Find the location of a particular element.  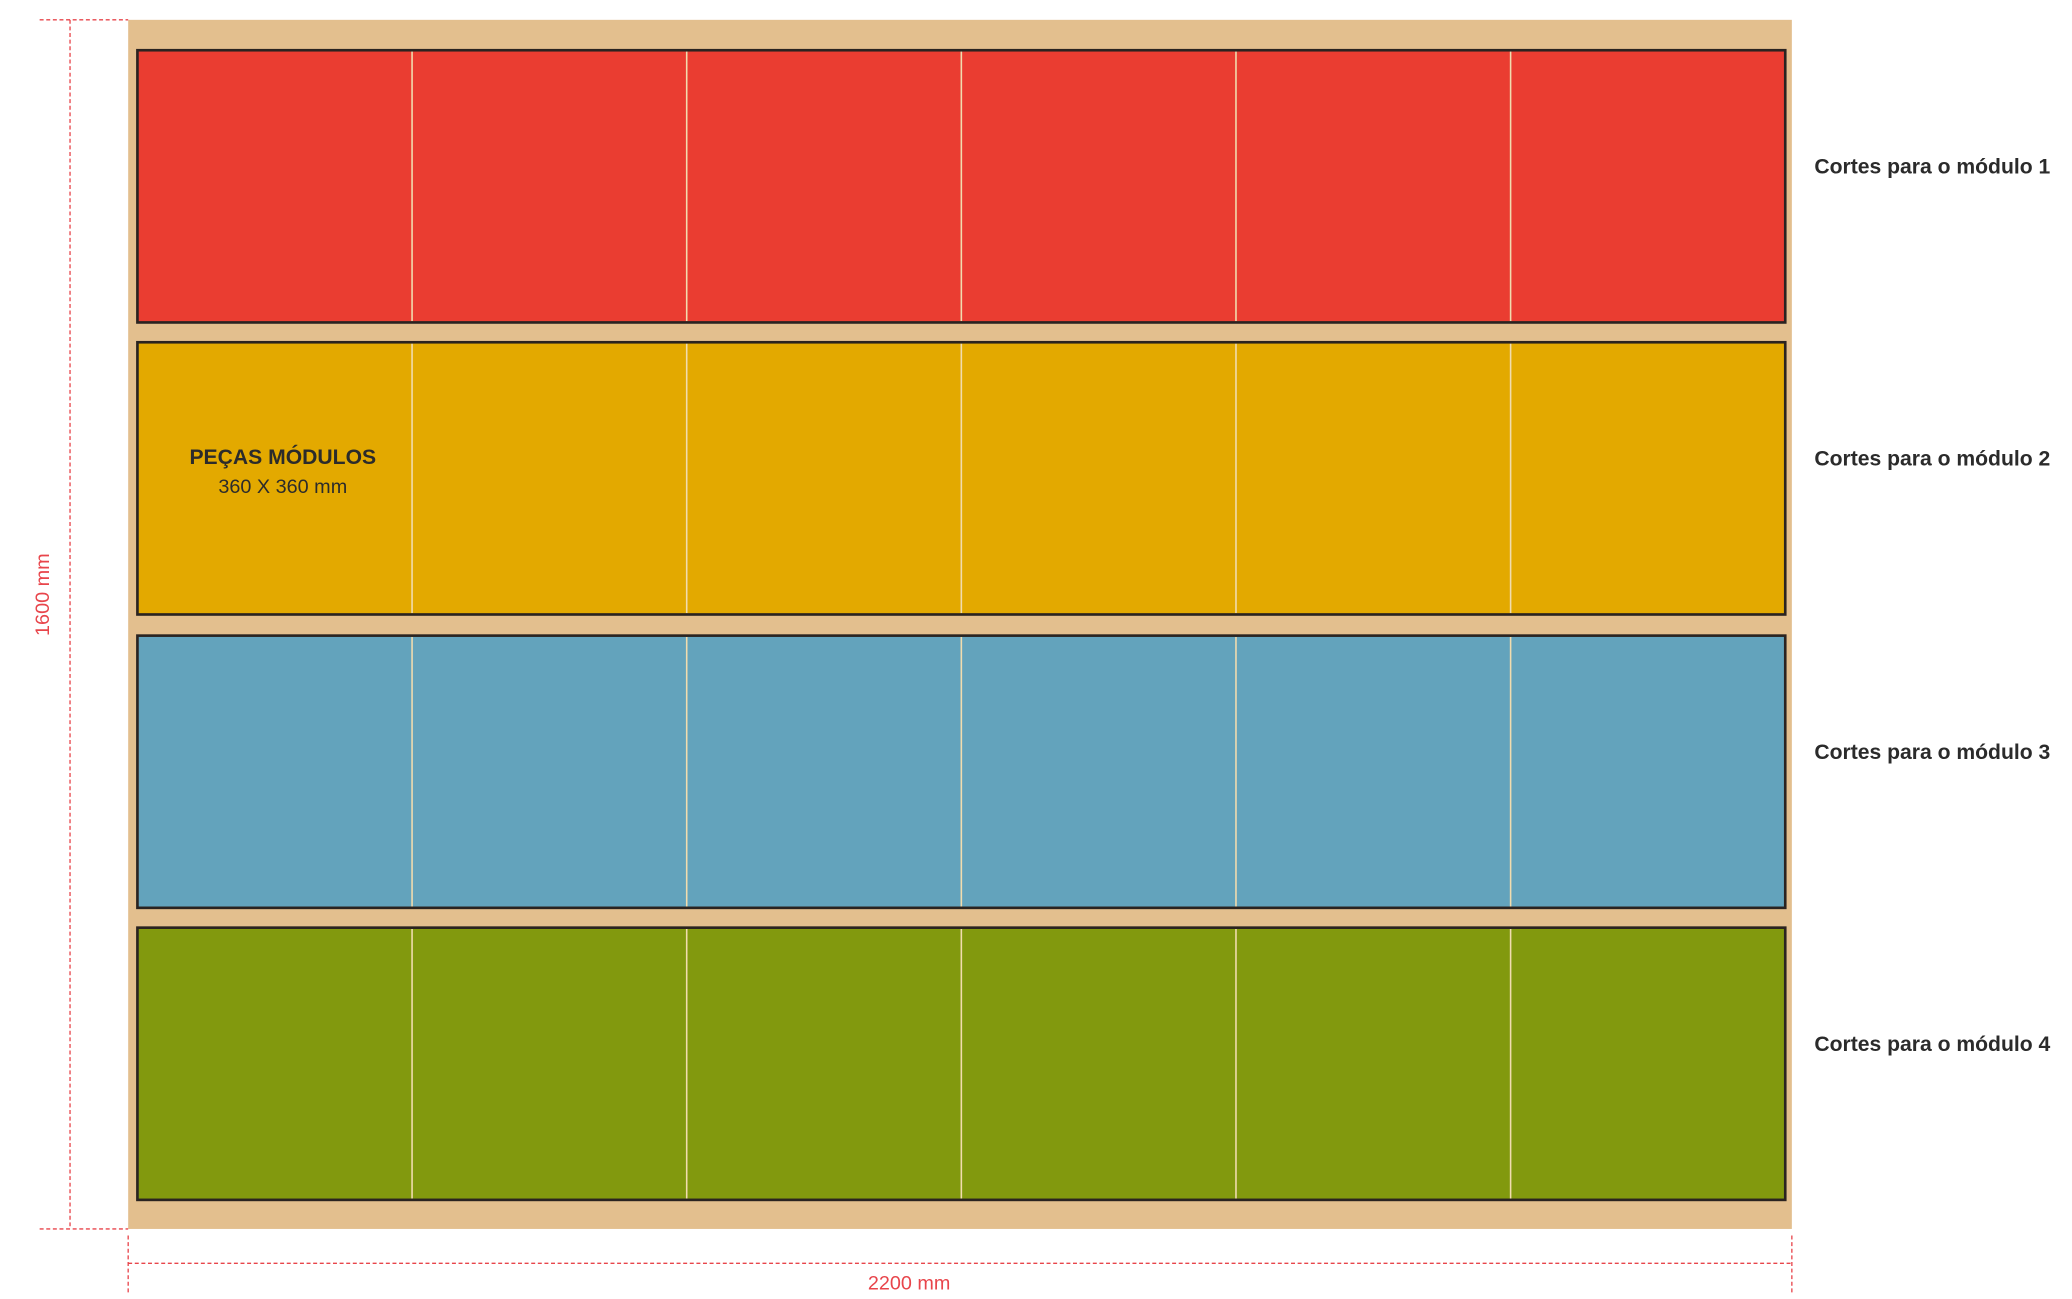

module-label: Cortes para o módulo 1 is located at coordinates (1932, 166).